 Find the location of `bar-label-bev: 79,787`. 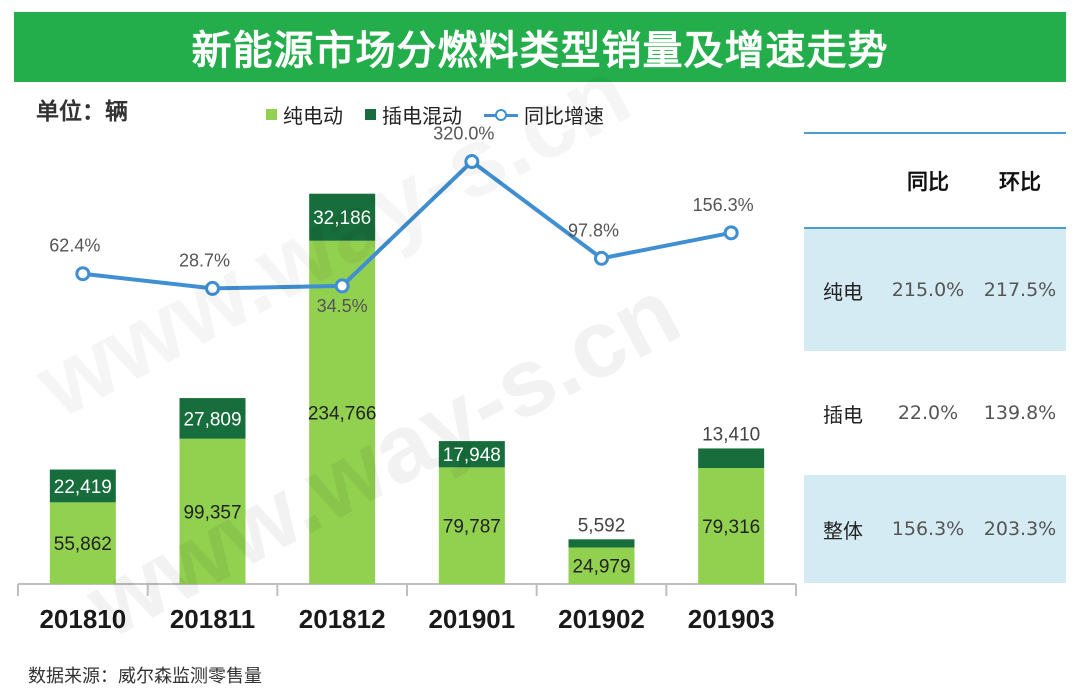

bar-label-bev: 79,787 is located at coordinates (472, 527).